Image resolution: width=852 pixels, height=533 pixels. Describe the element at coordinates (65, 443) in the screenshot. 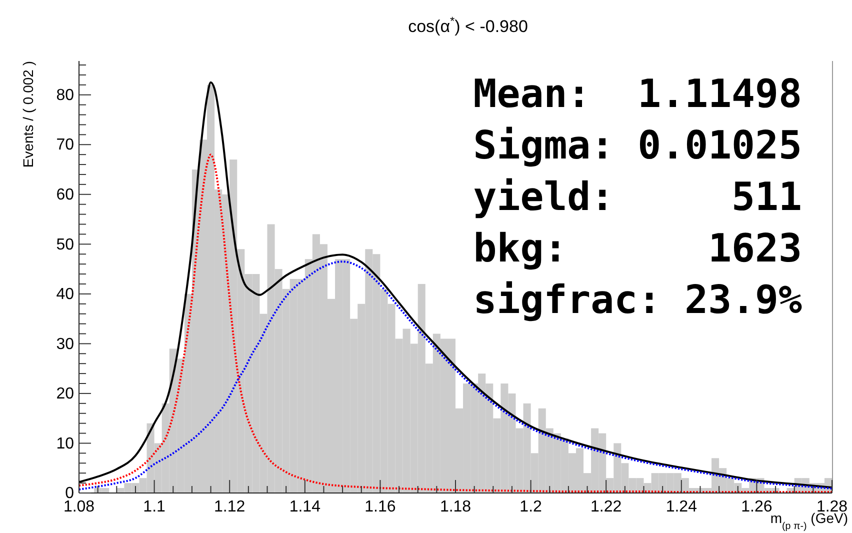

I see `y-tick-label: 10` at that location.